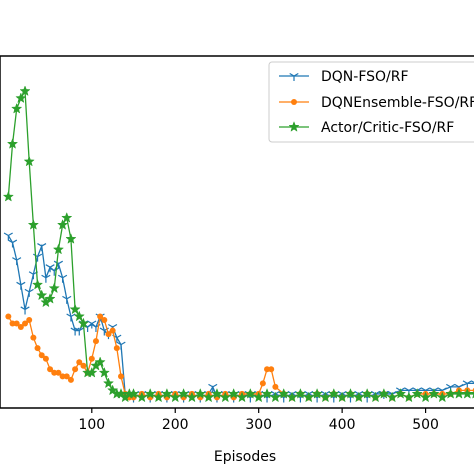 Image resolution: width=474 pixels, height=474 pixels. Describe the element at coordinates (175, 425) in the screenshot. I see `x-tick-label: 200` at that location.